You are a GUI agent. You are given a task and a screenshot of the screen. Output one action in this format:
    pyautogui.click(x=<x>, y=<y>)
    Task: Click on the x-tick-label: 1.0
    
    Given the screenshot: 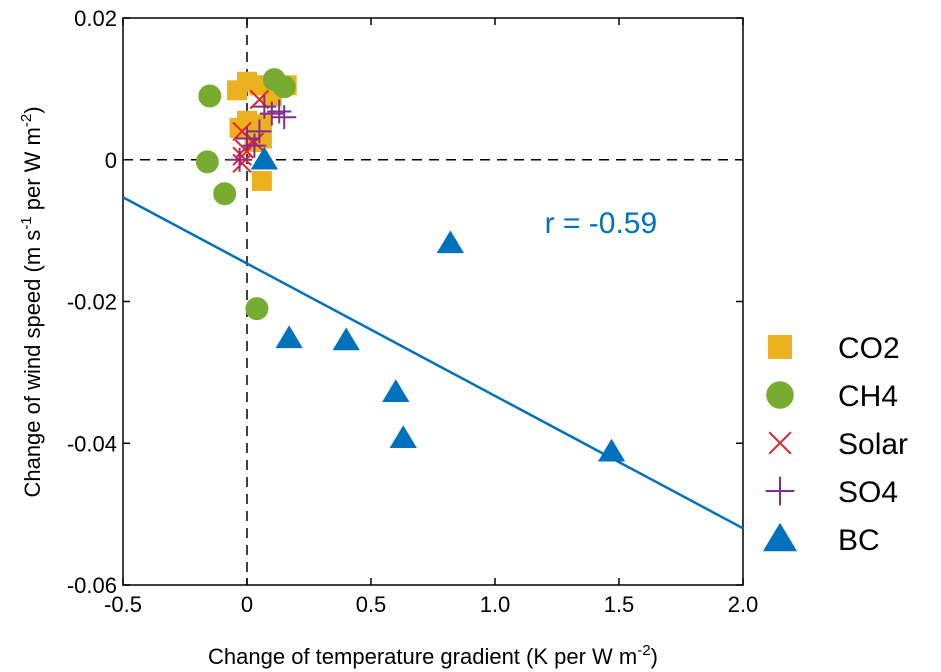 What is the action you would take?
    pyautogui.click(x=495, y=604)
    